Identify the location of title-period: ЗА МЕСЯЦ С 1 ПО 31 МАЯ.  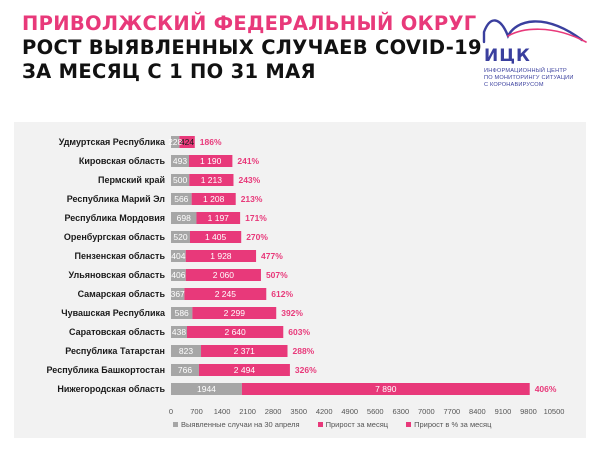
(169, 71).